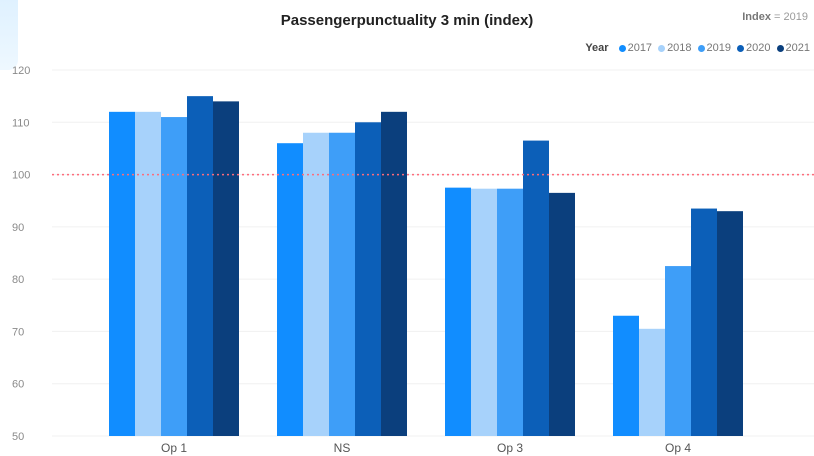 The image size is (814, 456). I want to click on bar-ns-2019, so click(342, 284).